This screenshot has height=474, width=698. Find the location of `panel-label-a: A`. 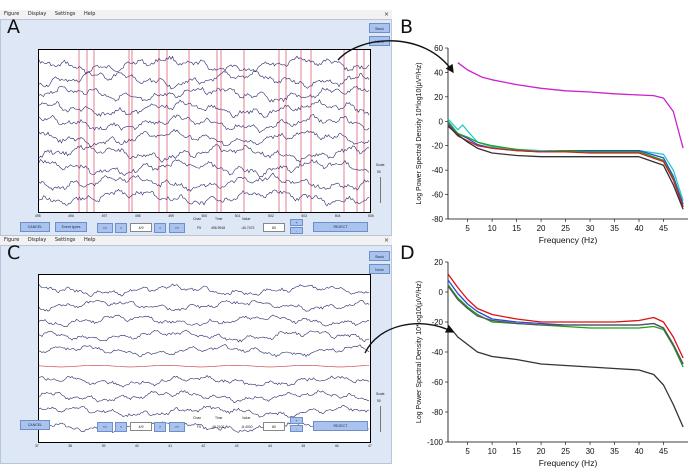

panel-label-a: A is located at coordinates (13, 27).